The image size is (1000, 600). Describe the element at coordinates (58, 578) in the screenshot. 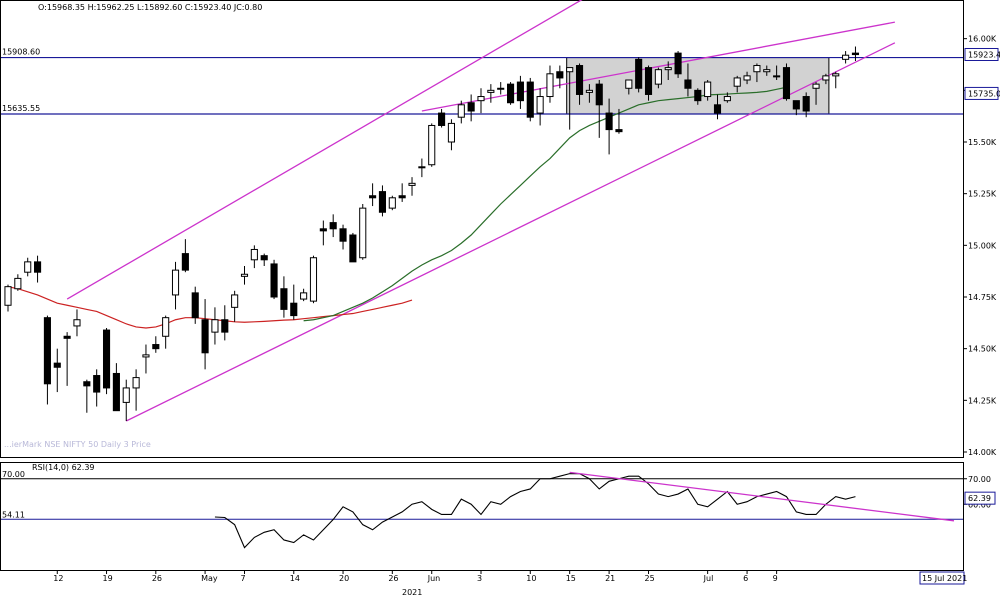

I see `x-tick-label: 12` at that location.